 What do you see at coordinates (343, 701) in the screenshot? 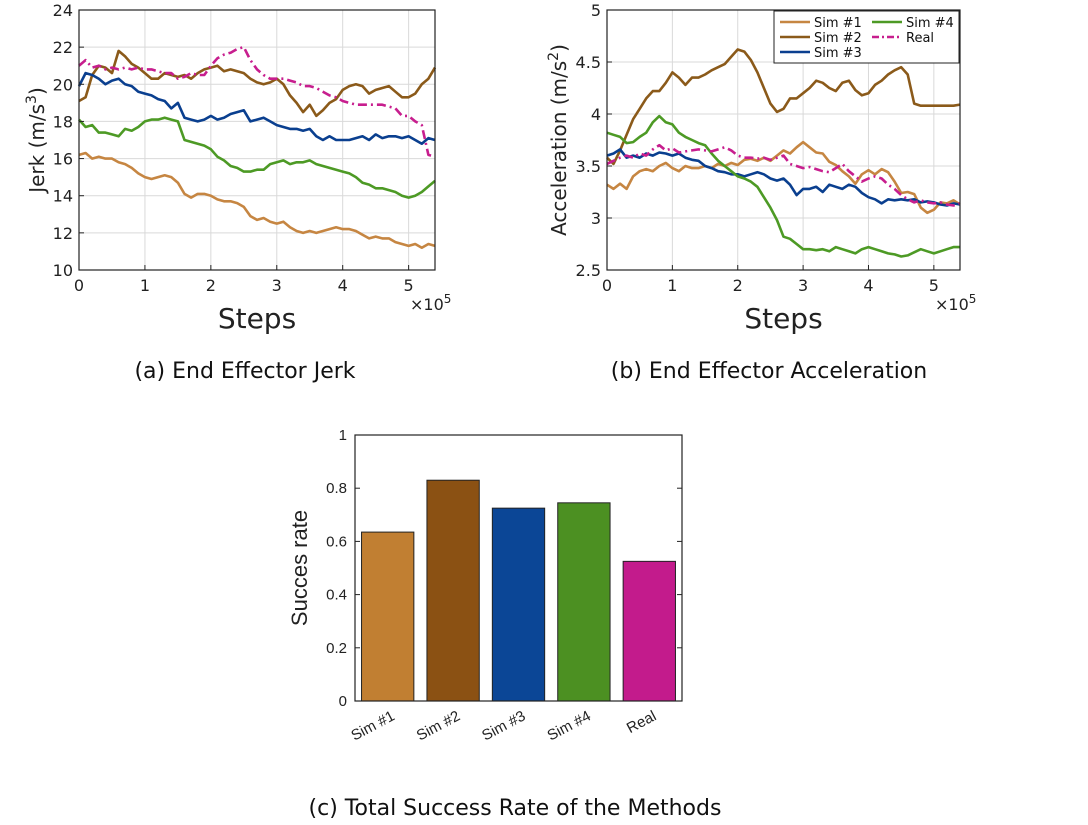
I see `y-tick-label: 0` at bounding box center [343, 701].